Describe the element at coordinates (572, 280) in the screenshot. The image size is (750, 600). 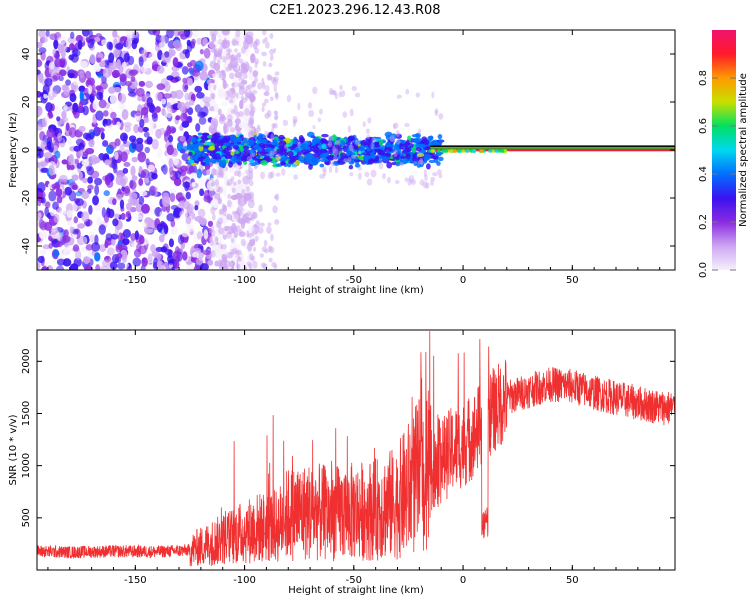
I see `x-tick-label: 50` at that location.